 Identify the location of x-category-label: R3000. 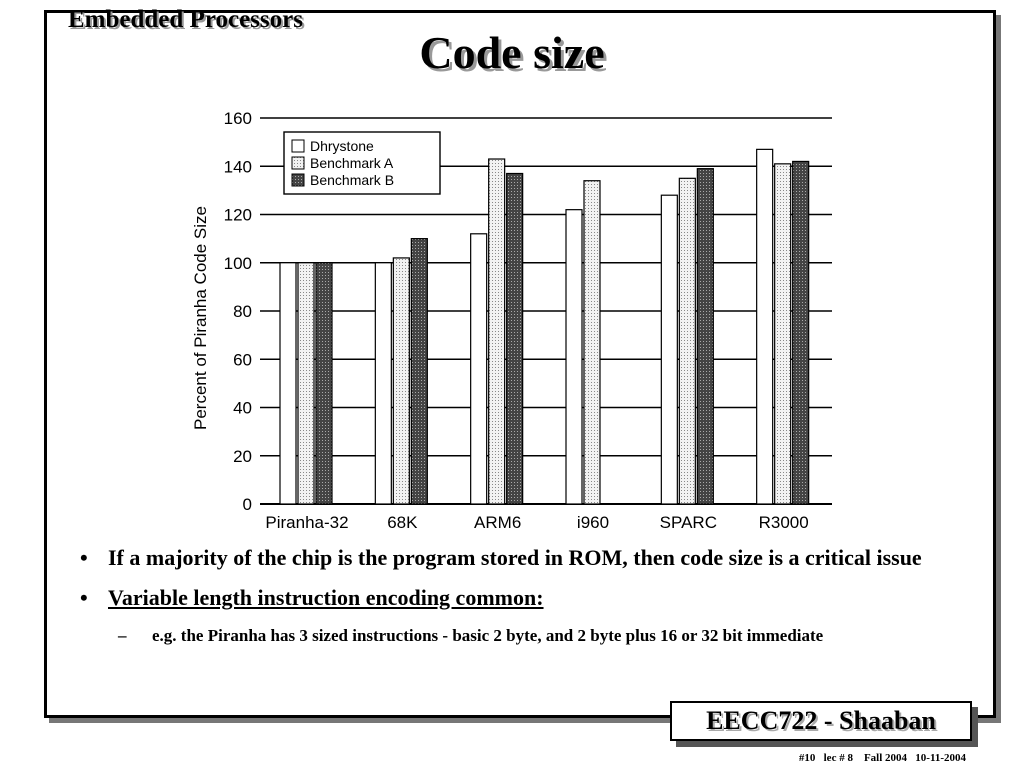
(784, 522).